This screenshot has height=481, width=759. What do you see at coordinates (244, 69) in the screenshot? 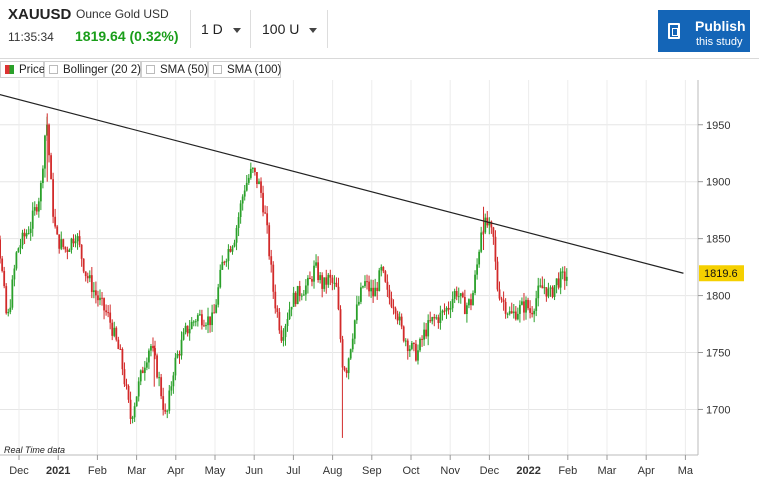
I see `legend-item-sma-100: SMA (100)` at bounding box center [244, 69].